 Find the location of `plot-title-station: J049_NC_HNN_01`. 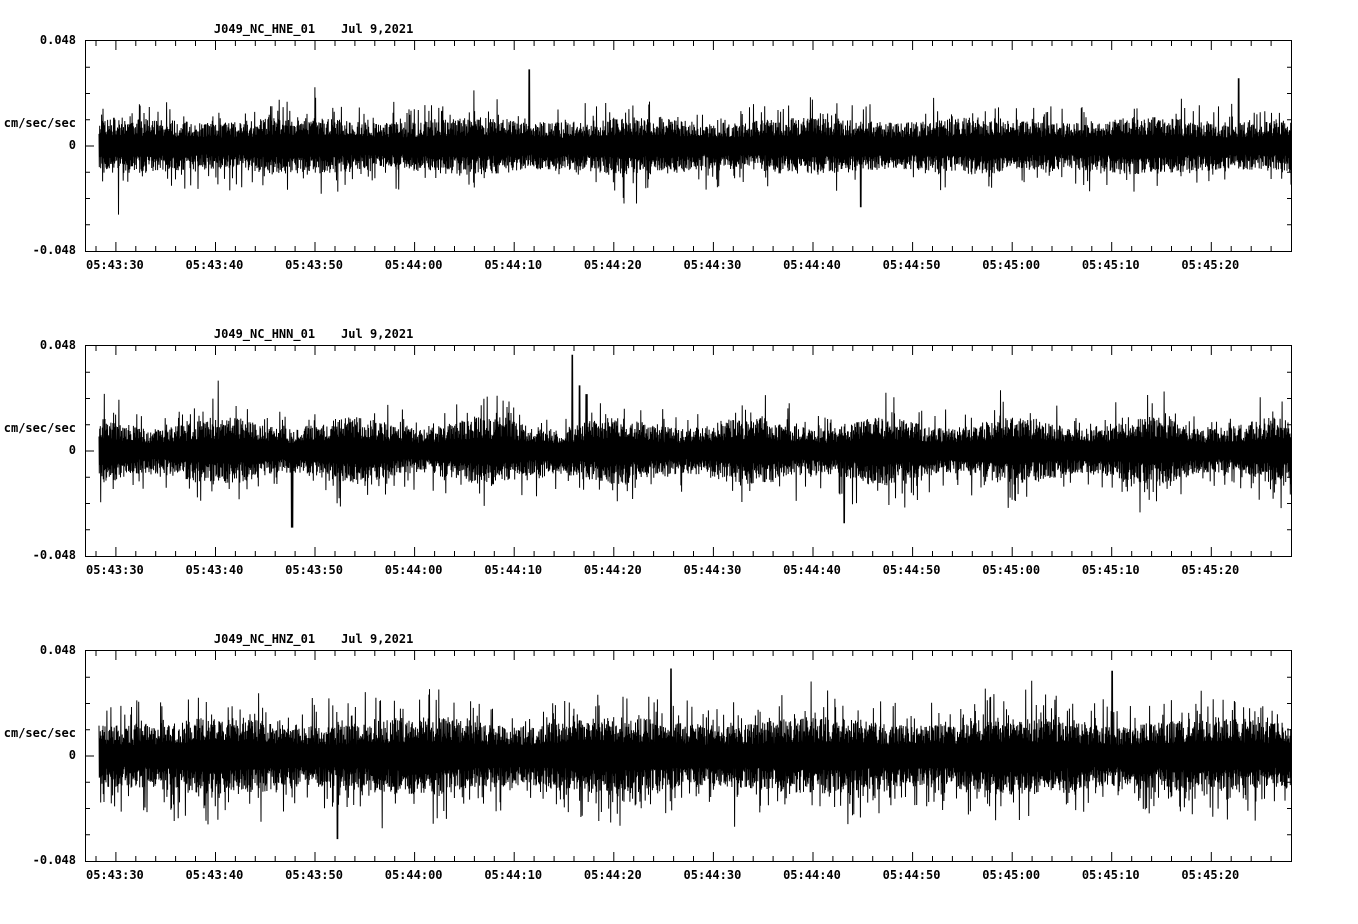

plot-title-station: J049_NC_HNN_01 is located at coordinates (264, 334).